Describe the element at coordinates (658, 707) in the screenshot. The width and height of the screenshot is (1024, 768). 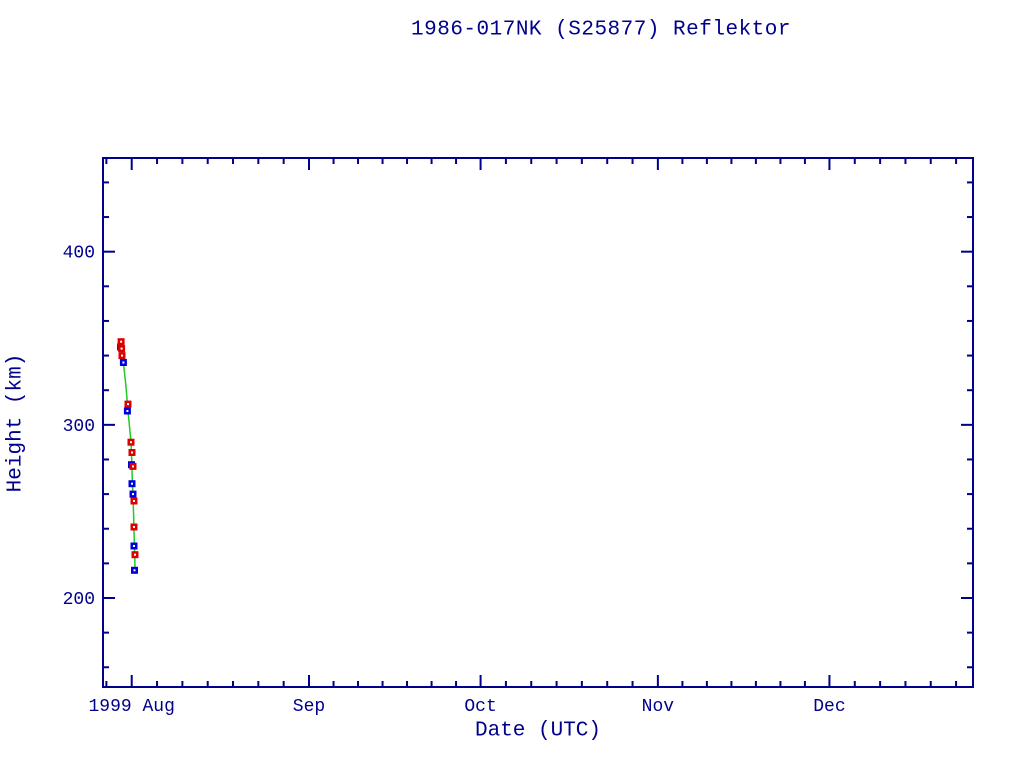
I see `x-tick-label: Nov` at that location.